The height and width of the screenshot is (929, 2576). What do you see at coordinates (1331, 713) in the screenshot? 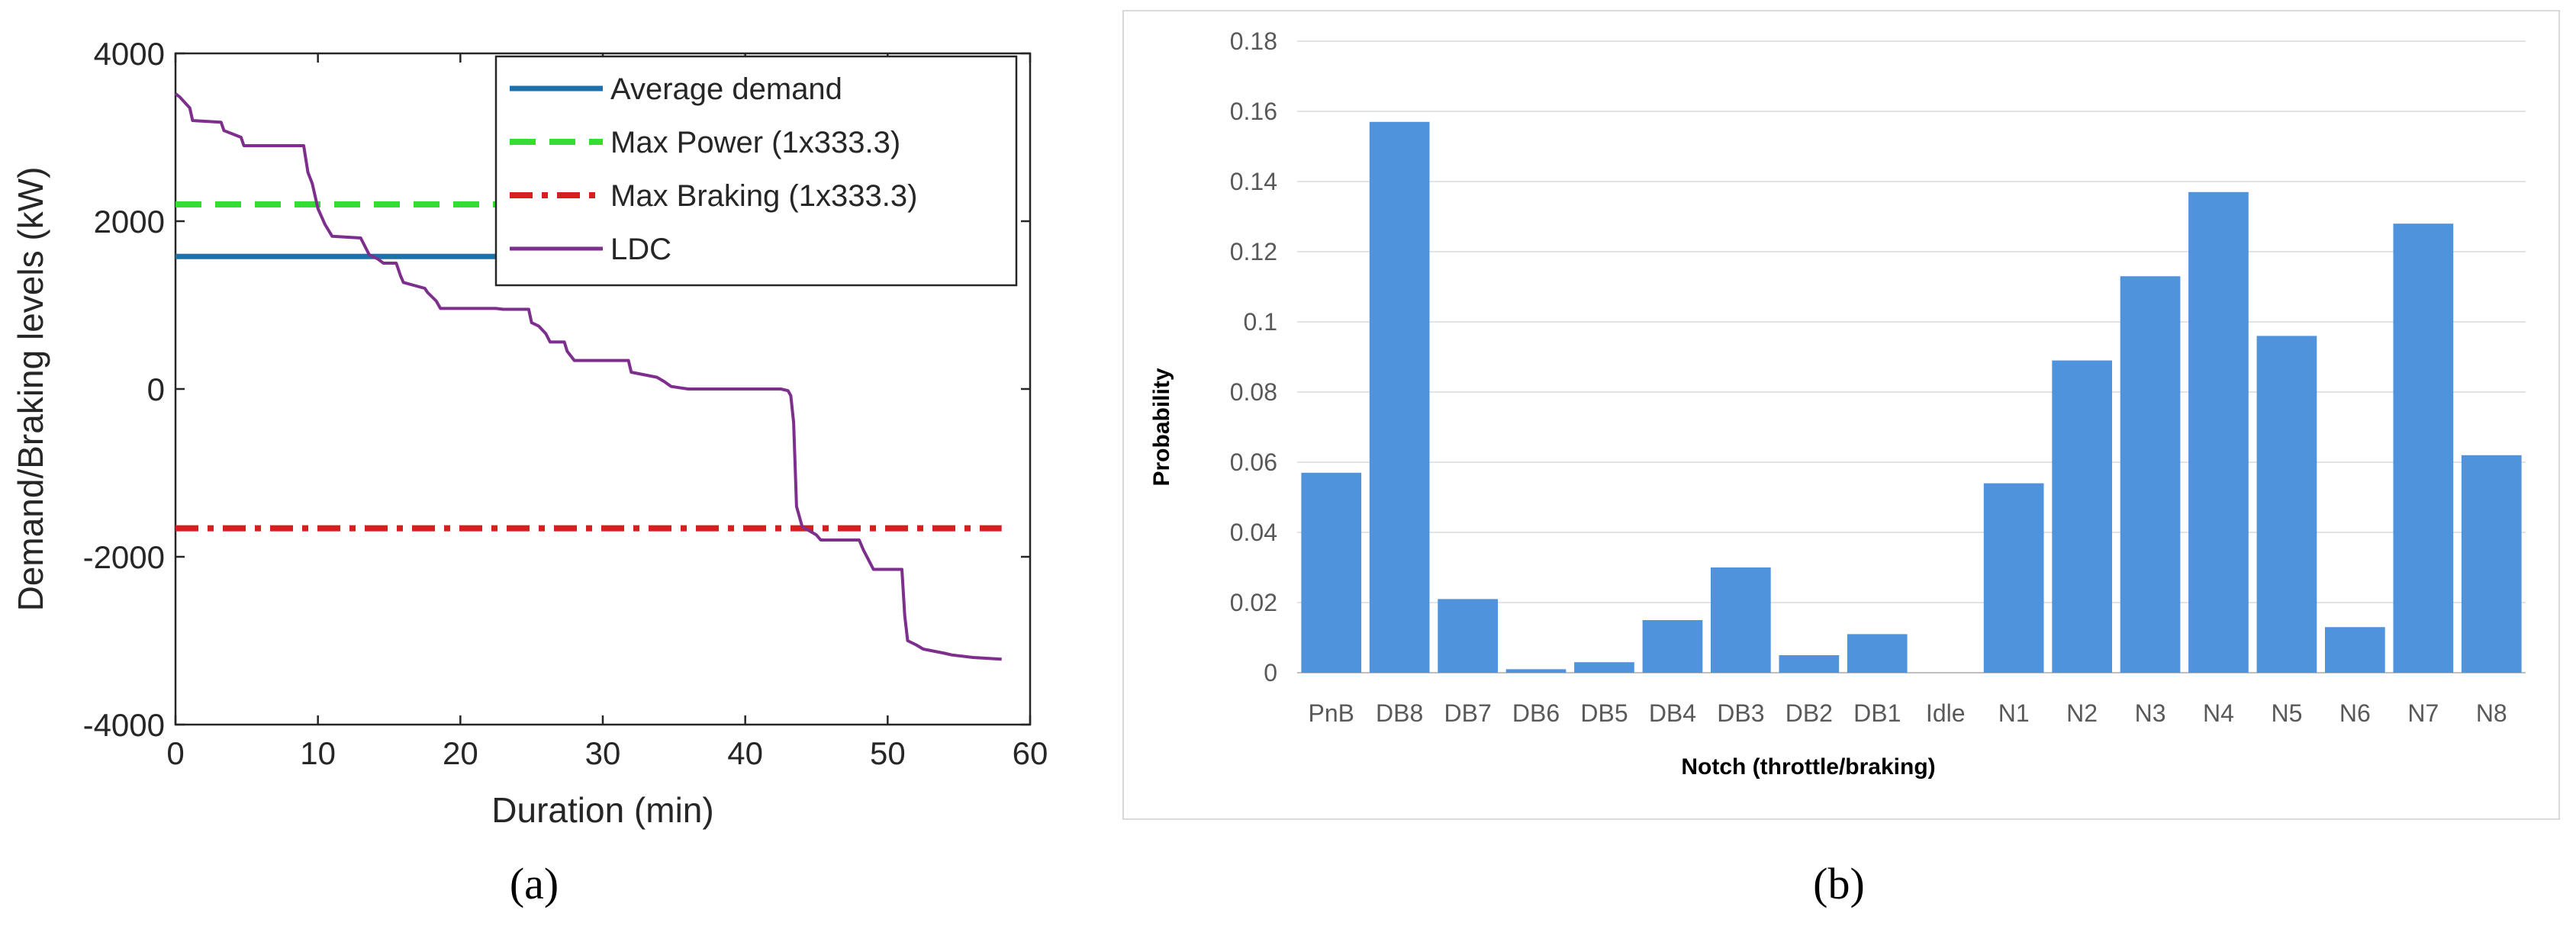
I see `b-x-tick-label: PnB` at bounding box center [1331, 713].